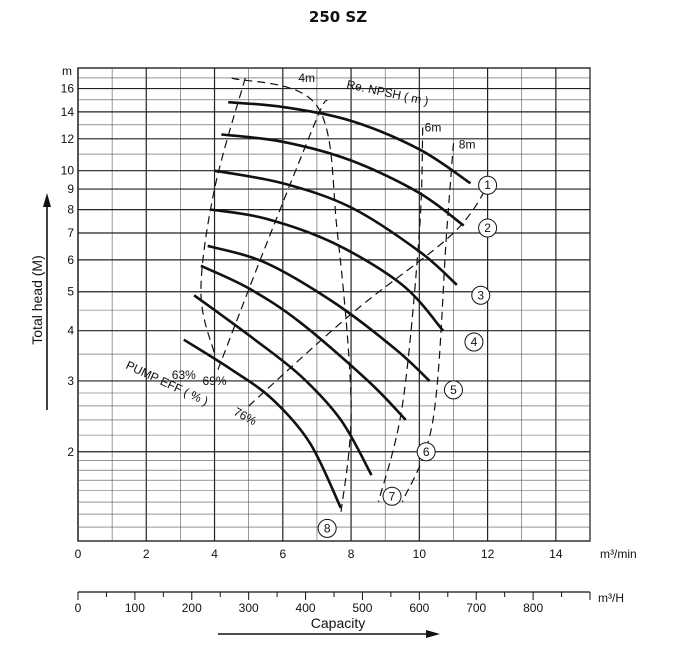  What do you see at coordinates (245, 417) in the screenshot?
I see `efficiency-label: 76%` at bounding box center [245, 417].